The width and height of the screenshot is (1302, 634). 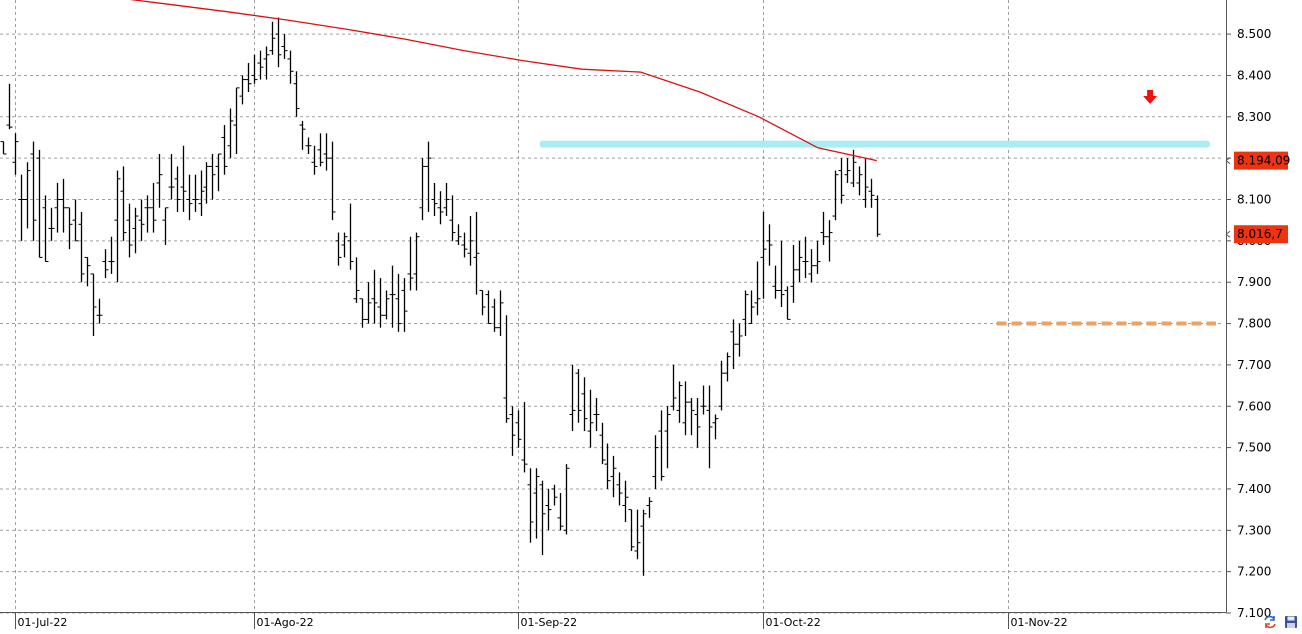 What do you see at coordinates (1291, 621) in the screenshot?
I see `floppy-save-icon` at bounding box center [1291, 621].